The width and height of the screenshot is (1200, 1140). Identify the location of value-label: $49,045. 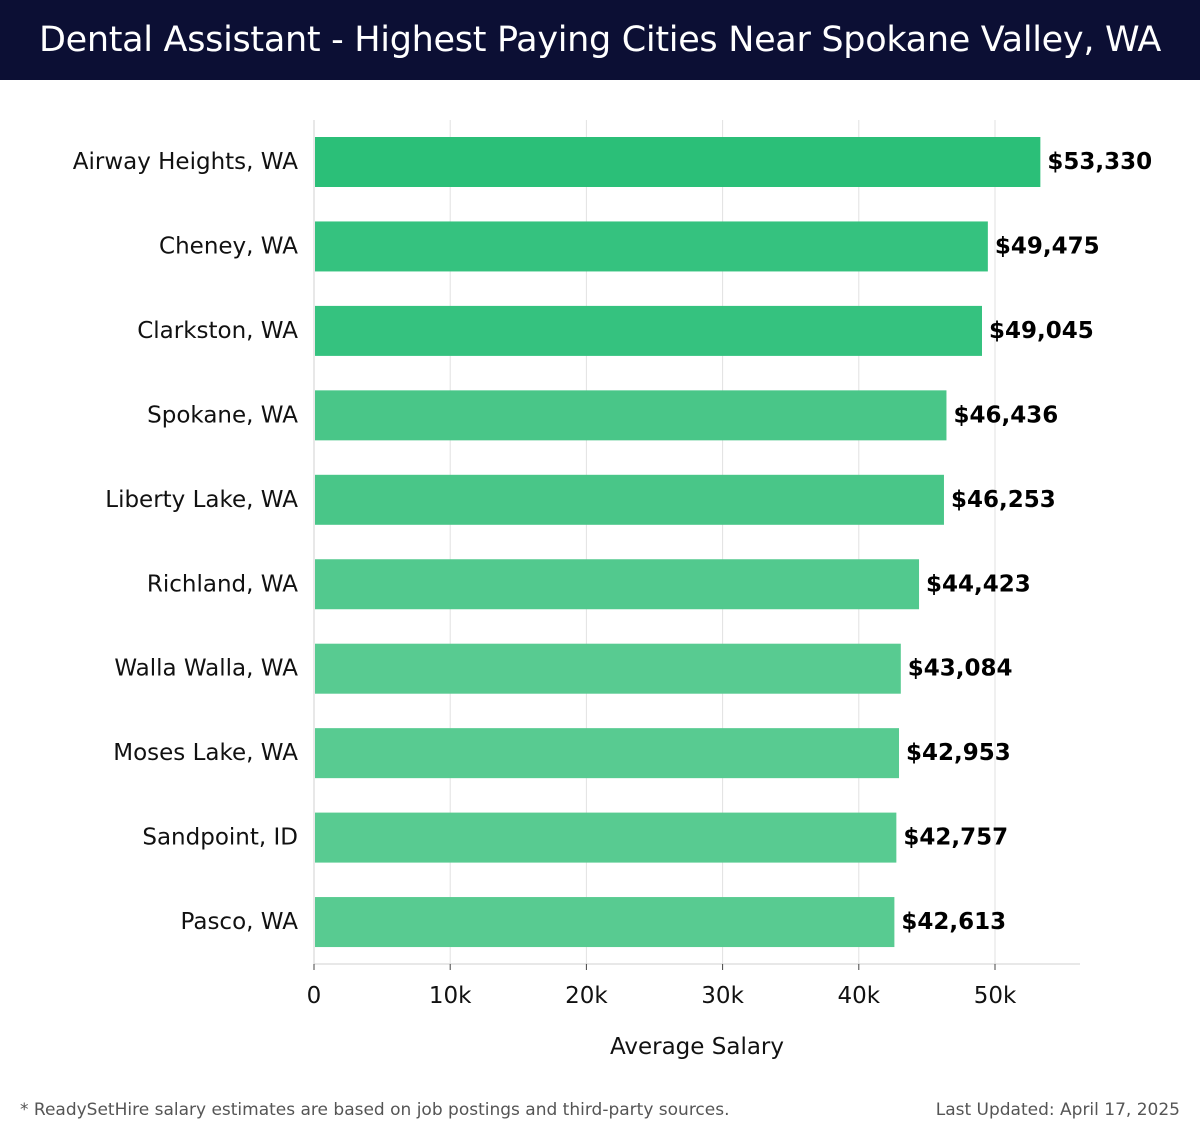
(1041, 331).